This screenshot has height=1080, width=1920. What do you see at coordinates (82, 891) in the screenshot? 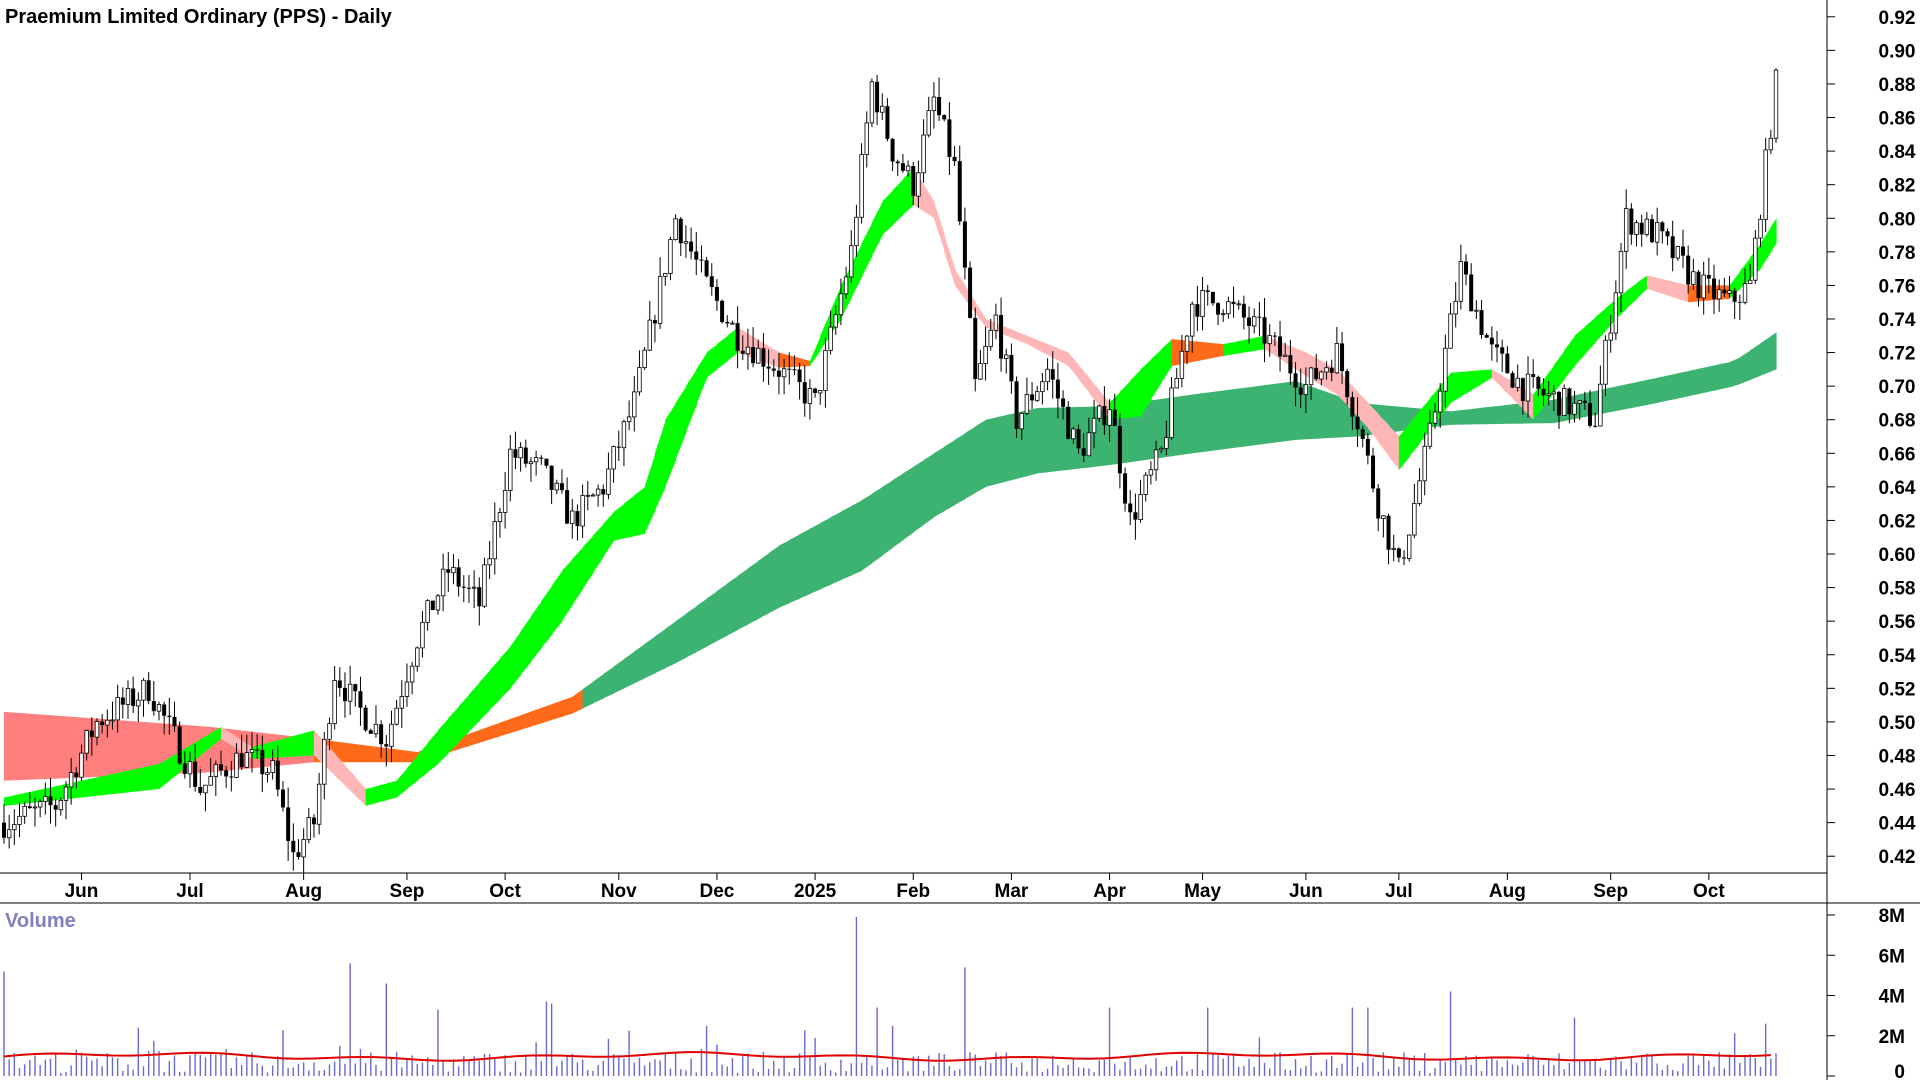
I see `x-tick-label: Jun` at bounding box center [82, 891].